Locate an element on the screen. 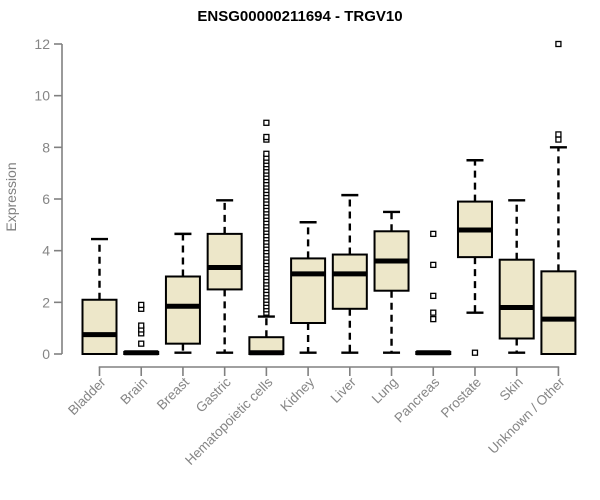 This screenshot has width=600, height=500. y-tick-label: 0 is located at coordinates (46, 354).